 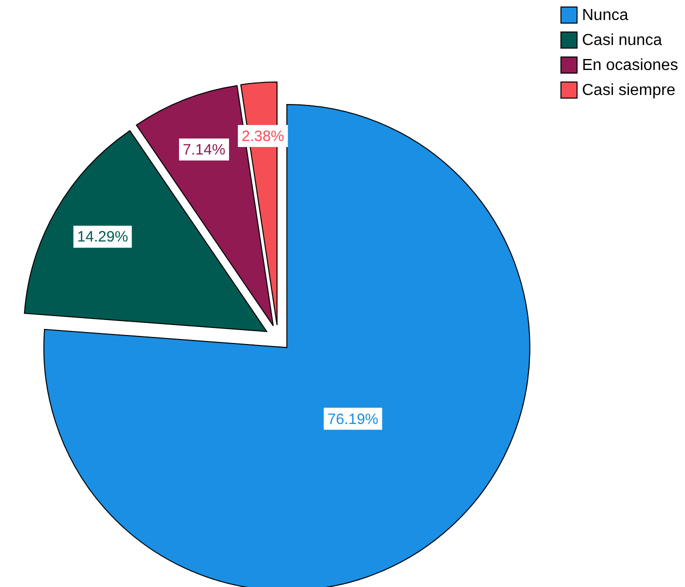 I want to click on data-label: 7.14%, so click(x=204, y=149).